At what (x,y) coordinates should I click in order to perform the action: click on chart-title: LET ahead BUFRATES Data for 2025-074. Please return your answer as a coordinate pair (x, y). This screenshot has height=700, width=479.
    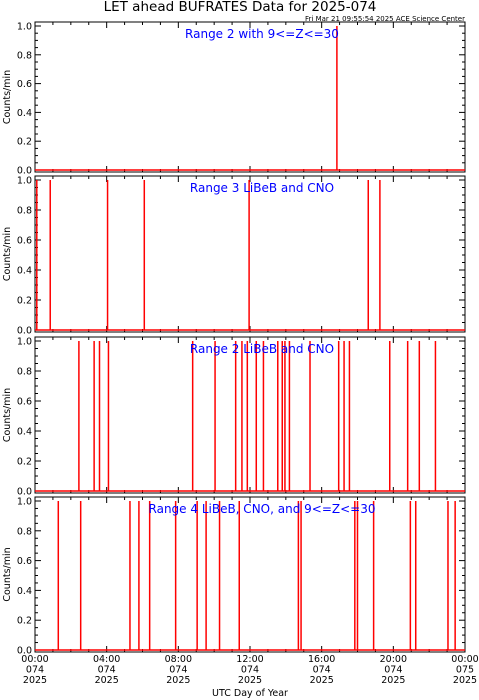
    Looking at the image, I should click on (240, 7).